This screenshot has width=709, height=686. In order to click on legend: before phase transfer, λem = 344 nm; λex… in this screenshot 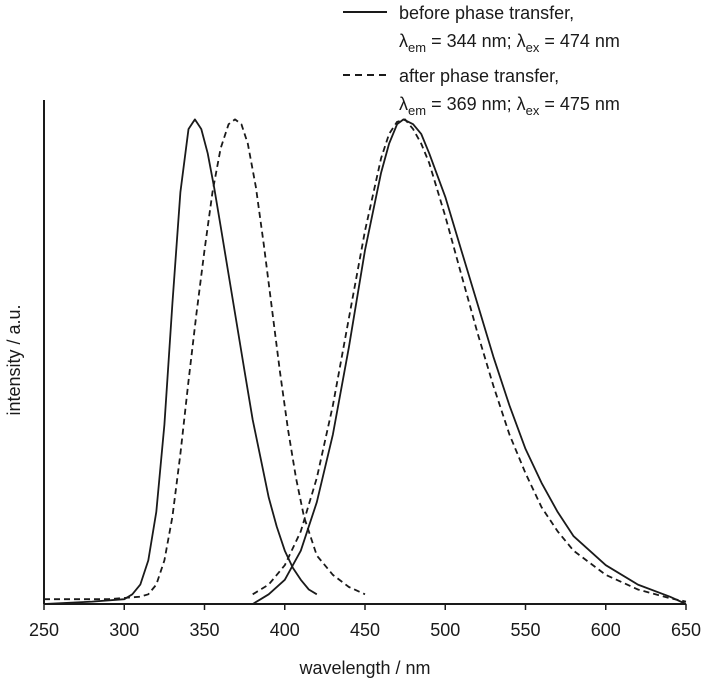, I will do `click(481, 60)`.